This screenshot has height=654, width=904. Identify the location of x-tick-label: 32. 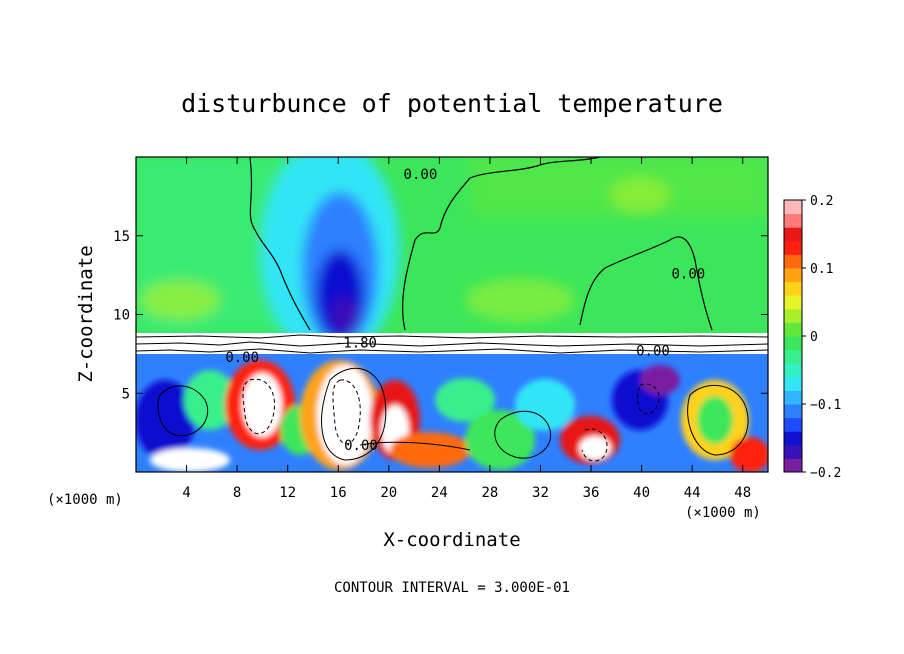
(540, 493).